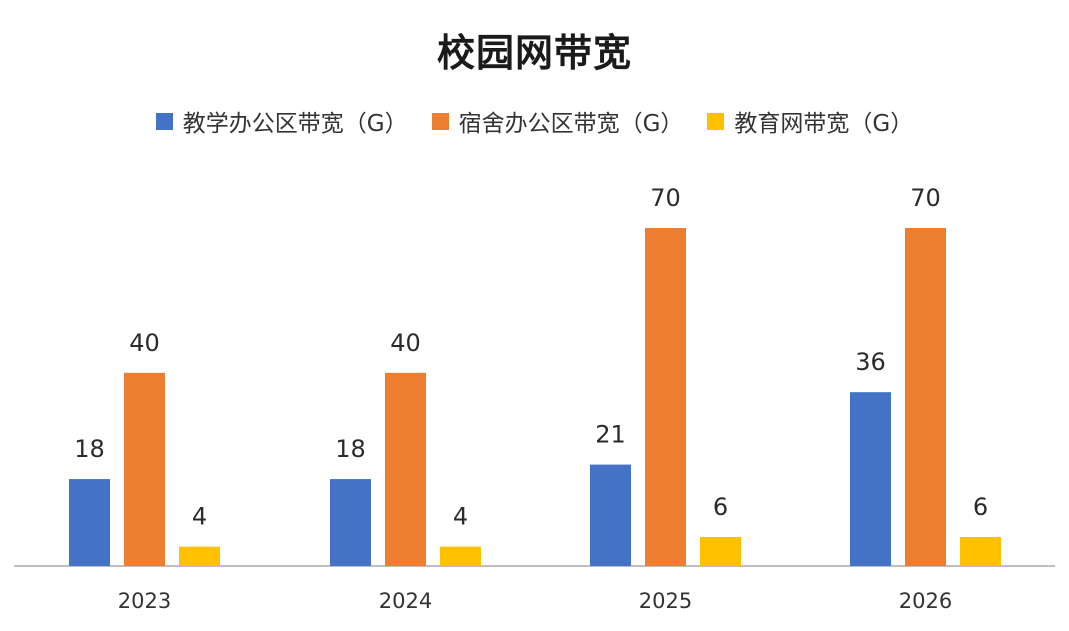 The image size is (1069, 631). I want to click on data-label-2023-series-1: 40, so click(144, 343).